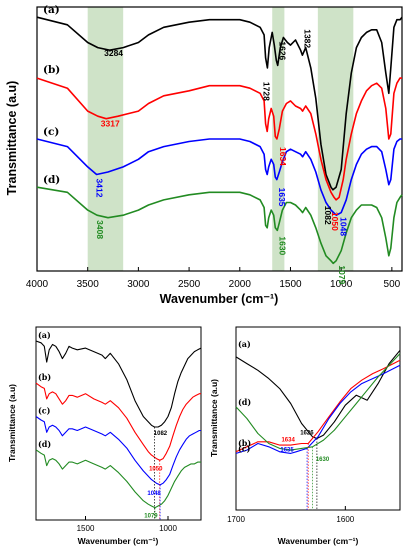 The image size is (410, 550). Describe the element at coordinates (213, 278) in the screenshot. I see `x-axis-ticks: 4000 3500 3000 2500 2000 1500 1000 500` at that location.